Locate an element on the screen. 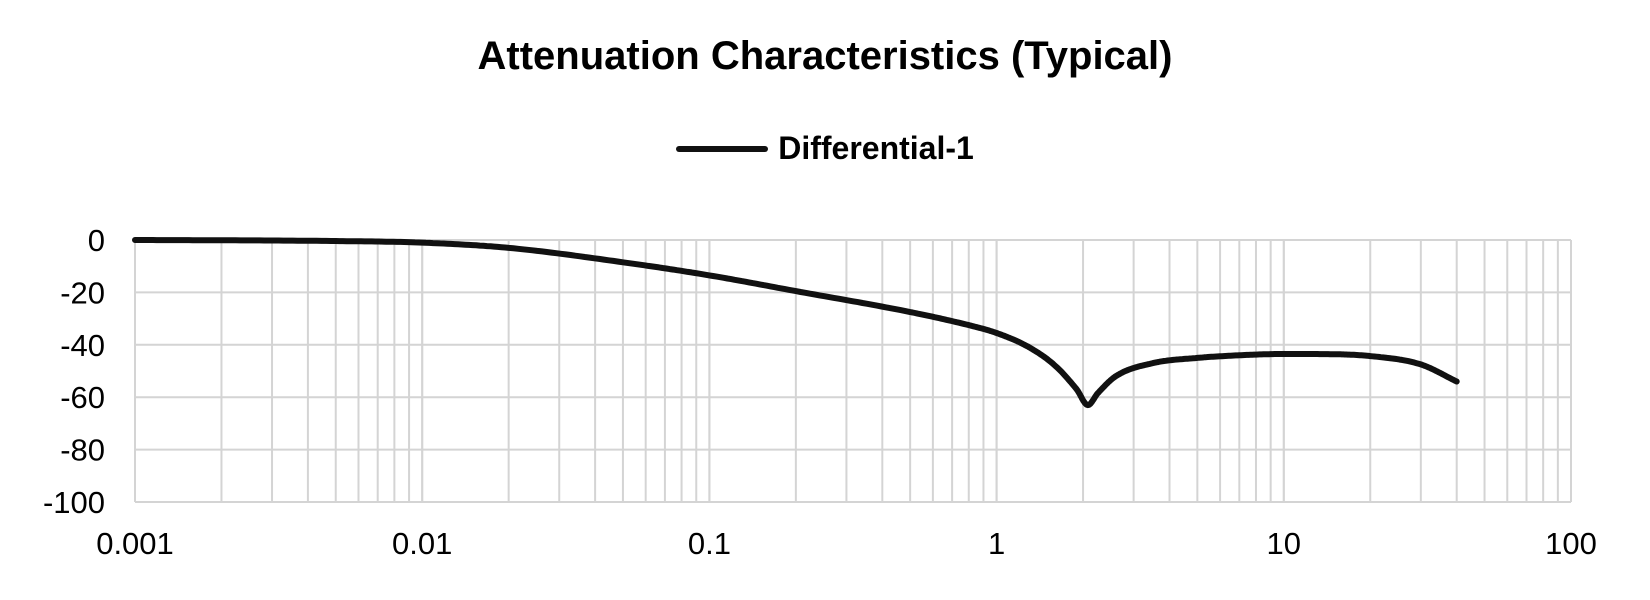 This screenshot has width=1650, height=600. y-tick-label: -20 is located at coordinates (82, 292).